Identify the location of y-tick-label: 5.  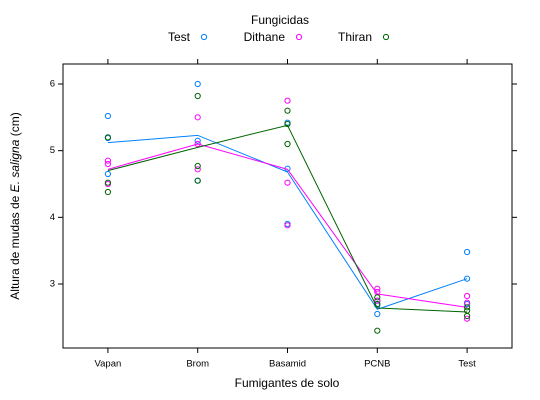
(52, 150).